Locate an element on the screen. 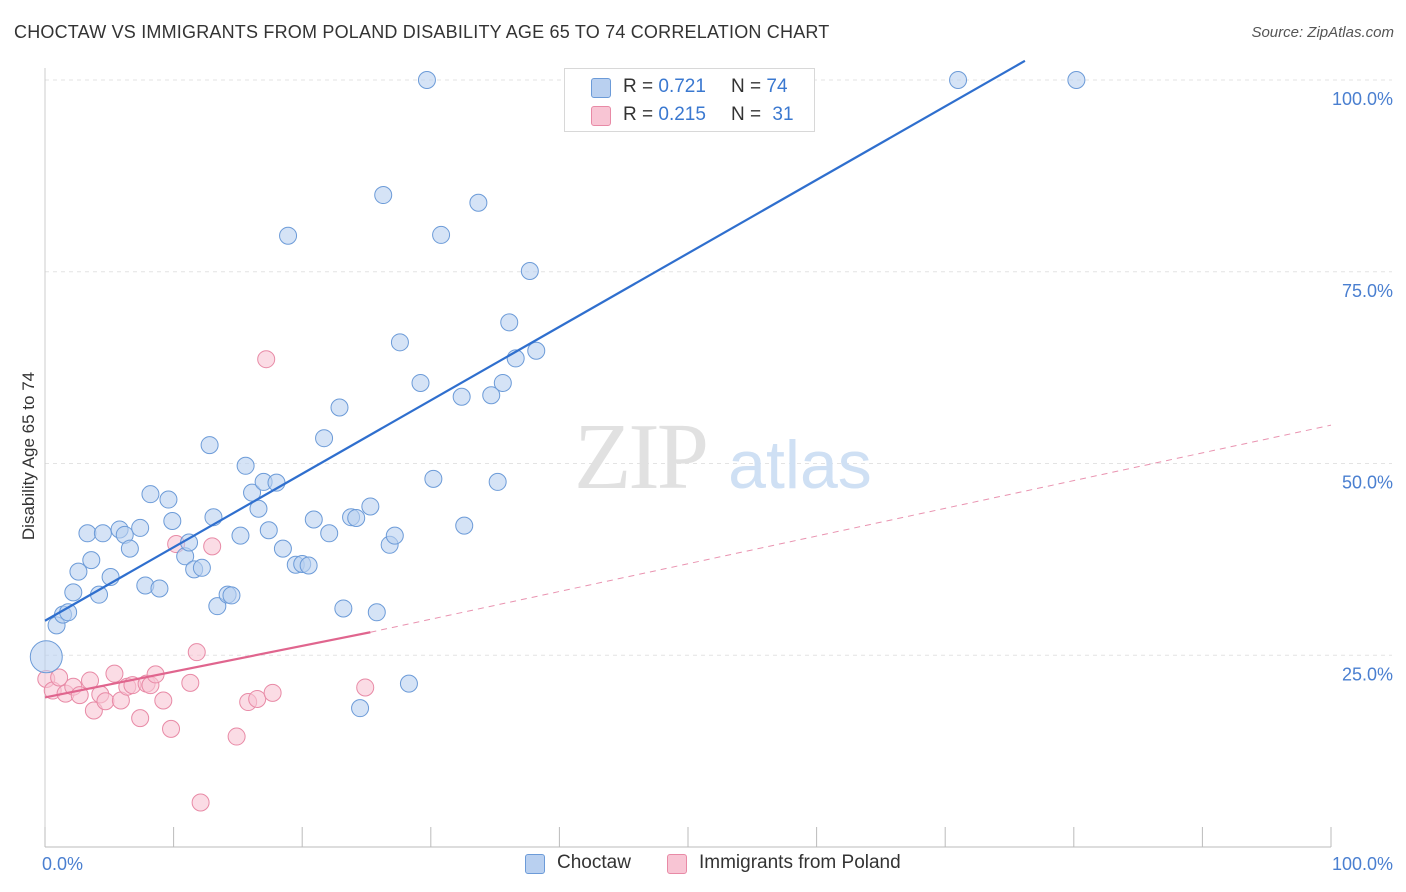 The height and width of the screenshot is (892, 1406). legend-row-poland: R = 0.215 N = 31 is located at coordinates (689, 115).